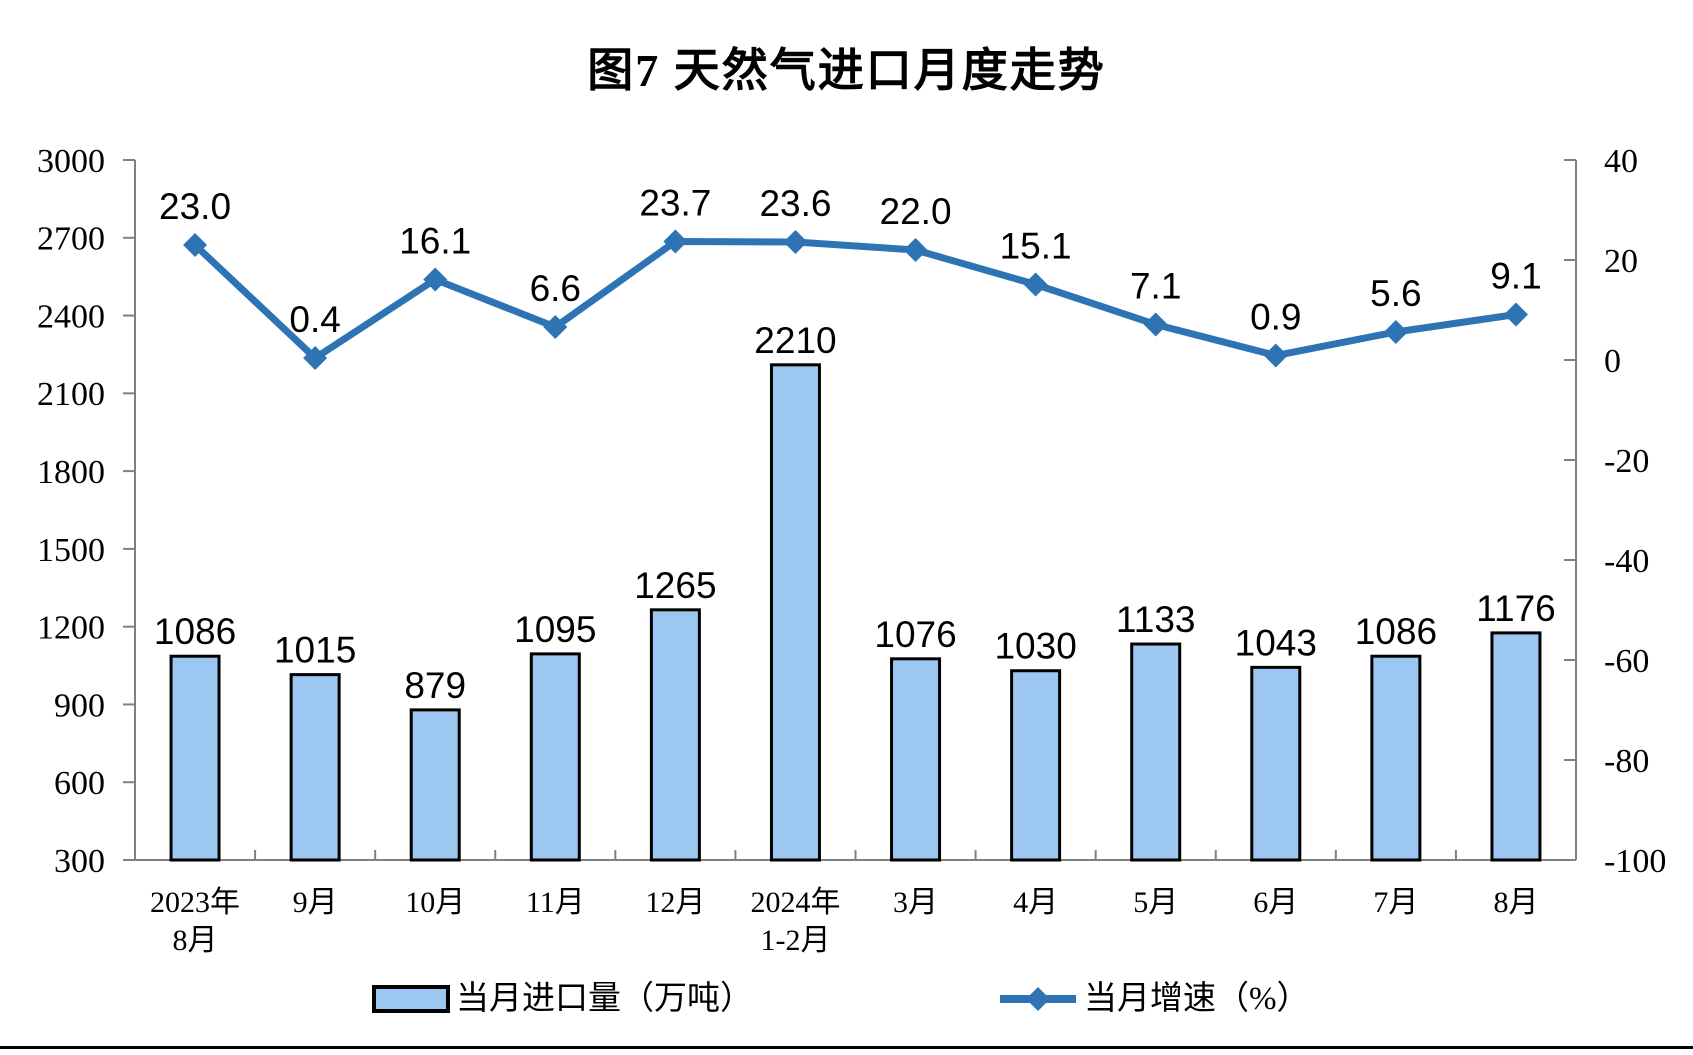 This screenshot has width=1693, height=1055. What do you see at coordinates (916, 211) in the screenshot?
I see `line-value-label: 22.0` at bounding box center [916, 211].